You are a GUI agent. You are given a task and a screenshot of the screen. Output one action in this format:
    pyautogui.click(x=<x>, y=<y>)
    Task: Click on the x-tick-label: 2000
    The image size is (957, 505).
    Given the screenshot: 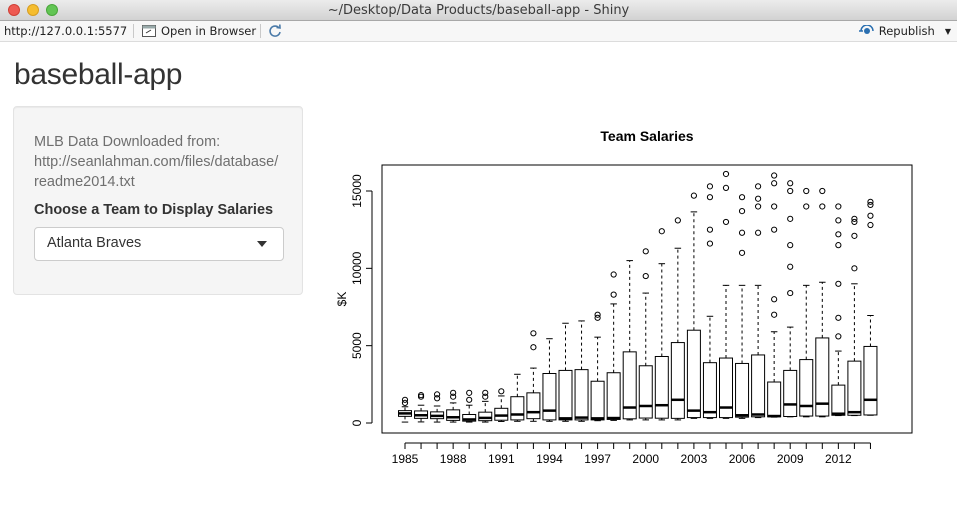 What is the action you would take?
    pyautogui.click(x=645, y=459)
    